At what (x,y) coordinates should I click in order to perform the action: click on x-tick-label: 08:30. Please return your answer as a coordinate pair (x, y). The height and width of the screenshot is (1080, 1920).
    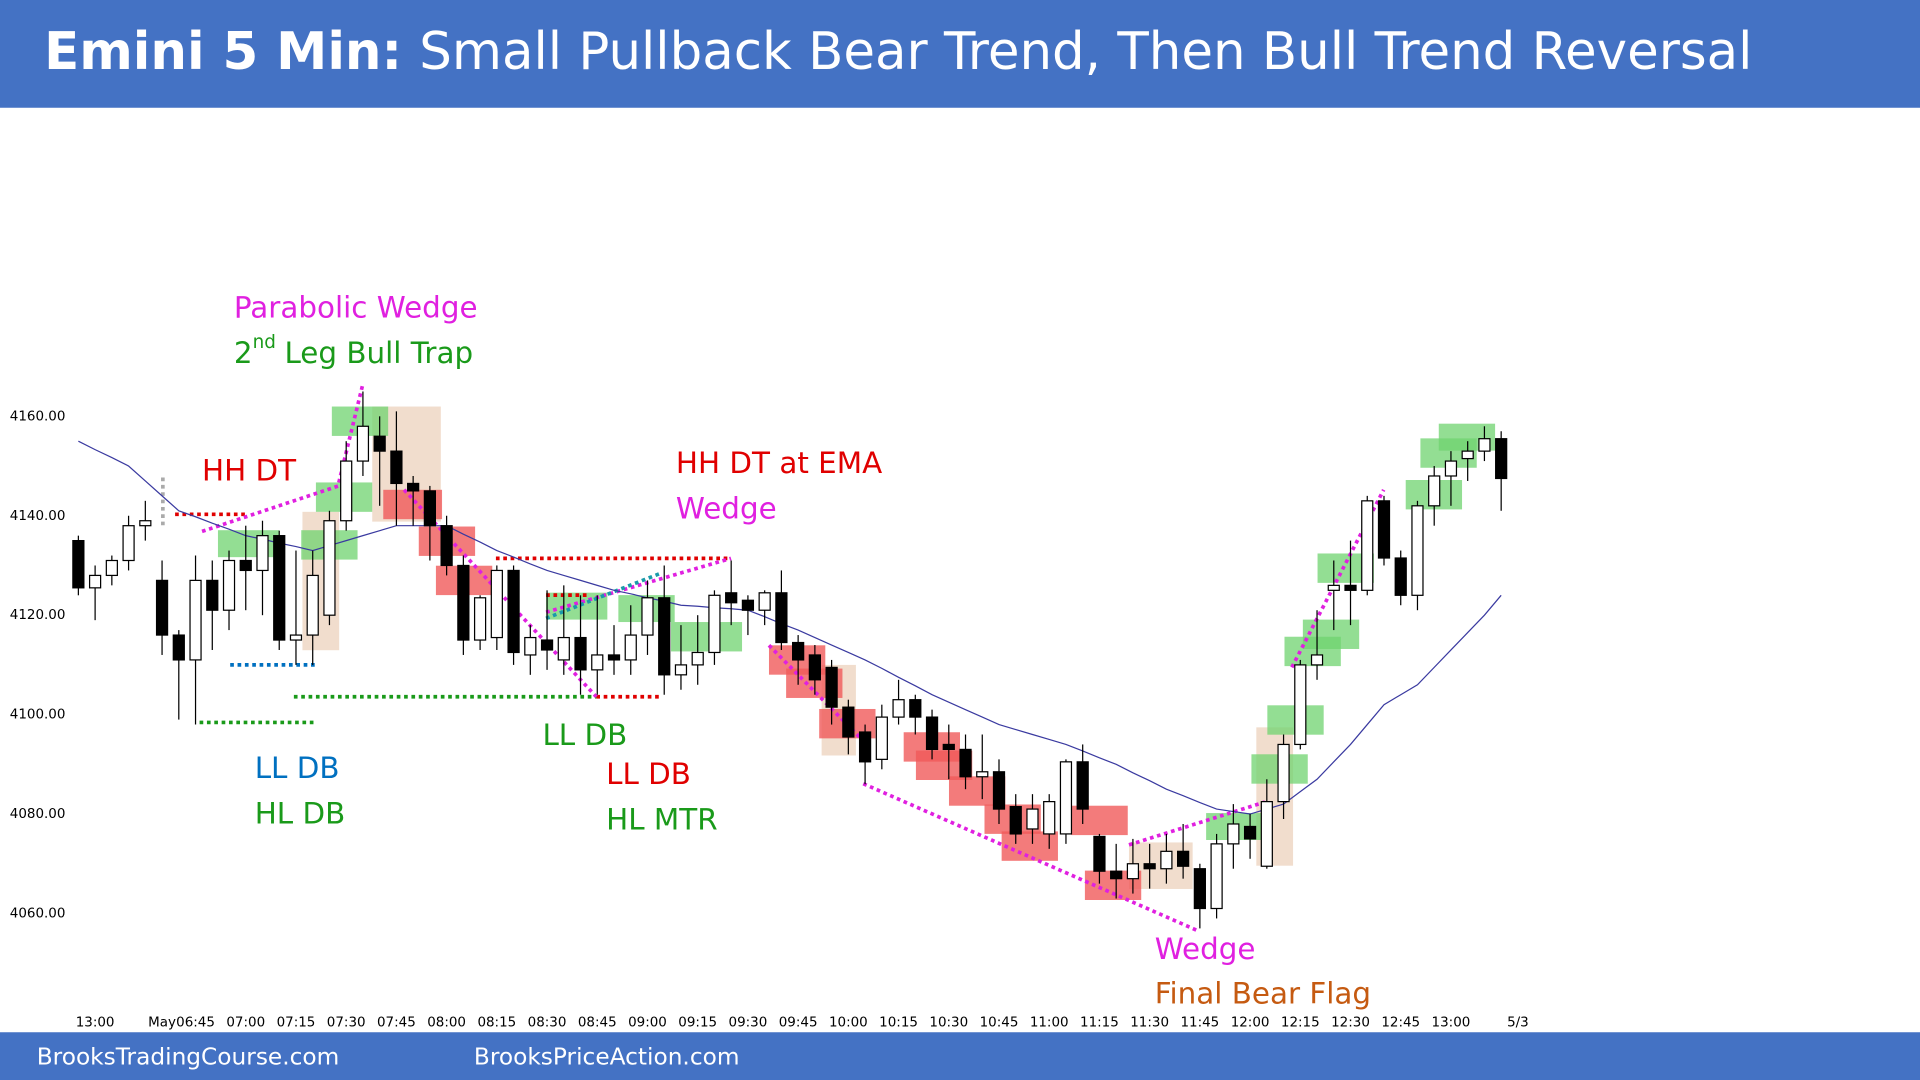
    Looking at the image, I should click on (547, 1022).